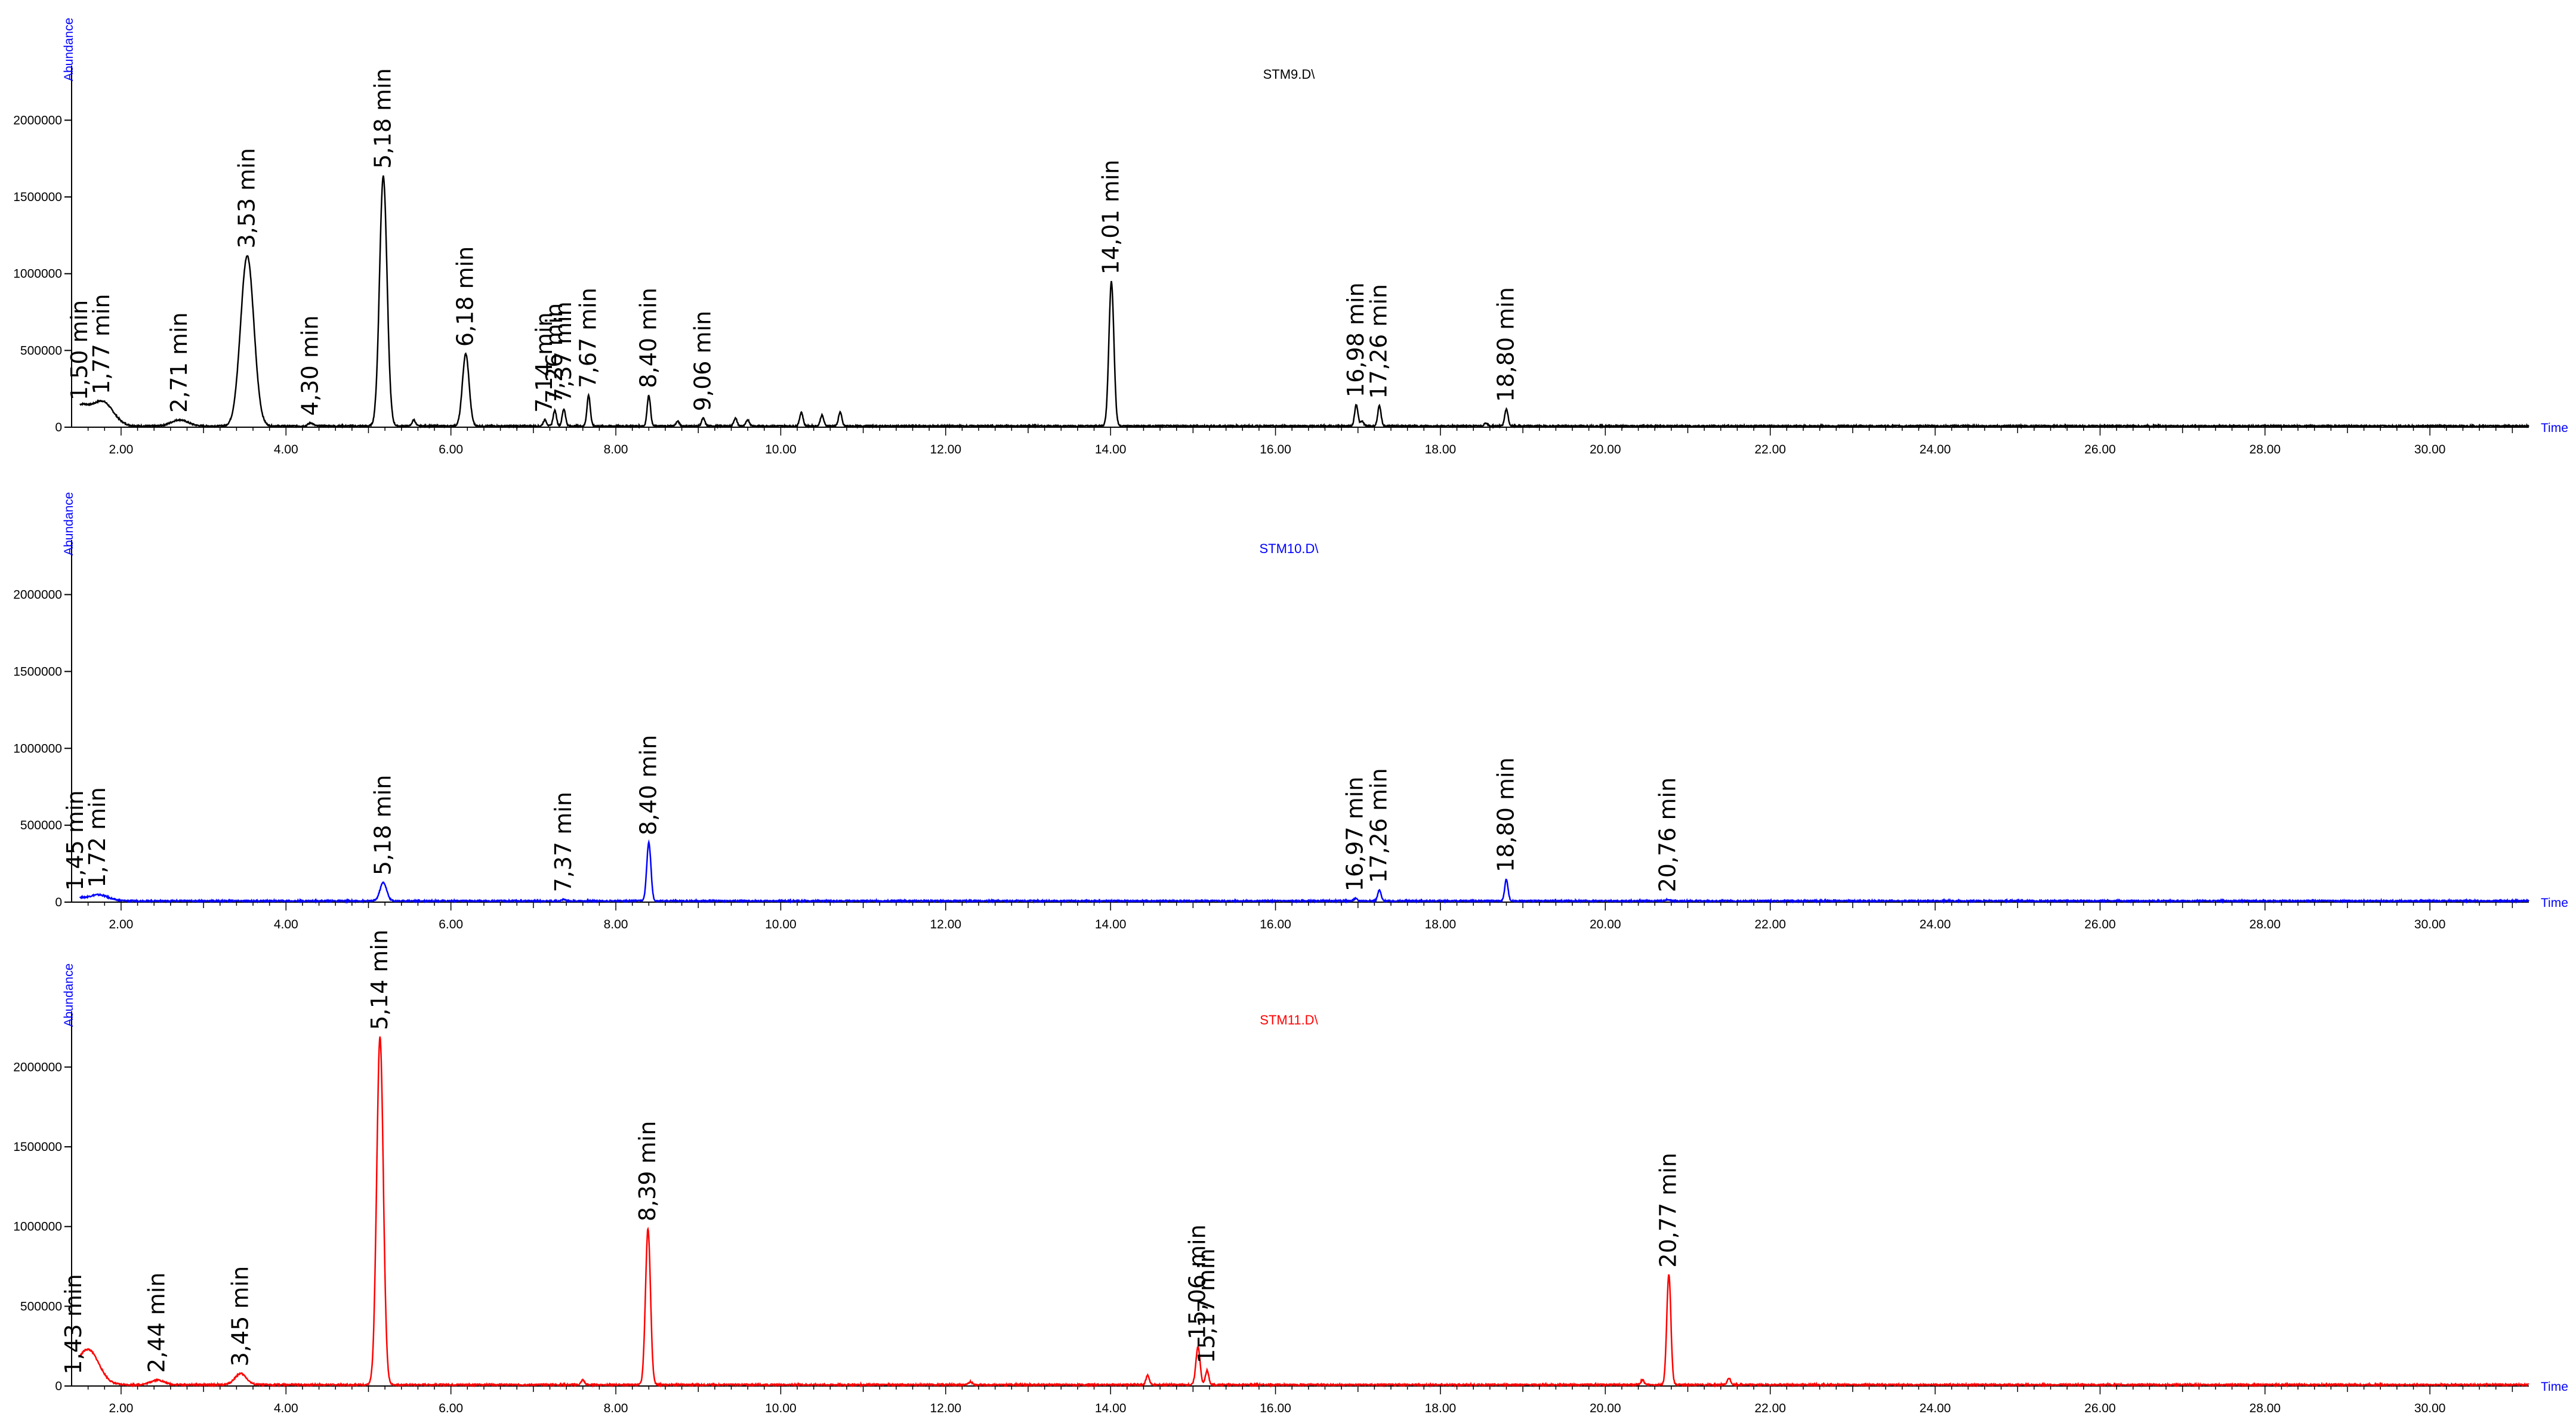 This screenshot has width=2576, height=1423. I want to click on y-tick-label: 2000000, so click(38, 595).